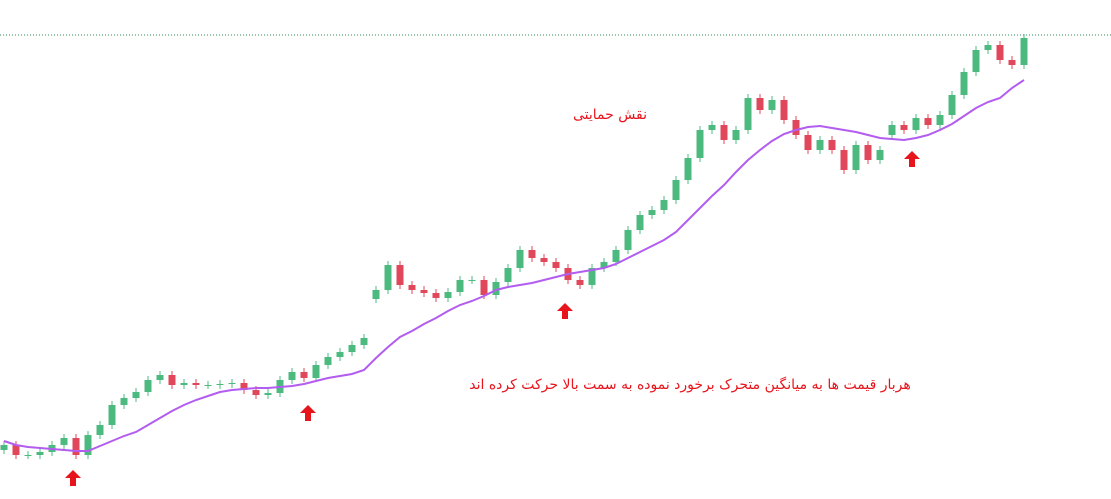 This screenshot has height=499, width=1111. What do you see at coordinates (610, 115) in the screenshot?
I see `annotation: نقش حمایتی` at bounding box center [610, 115].